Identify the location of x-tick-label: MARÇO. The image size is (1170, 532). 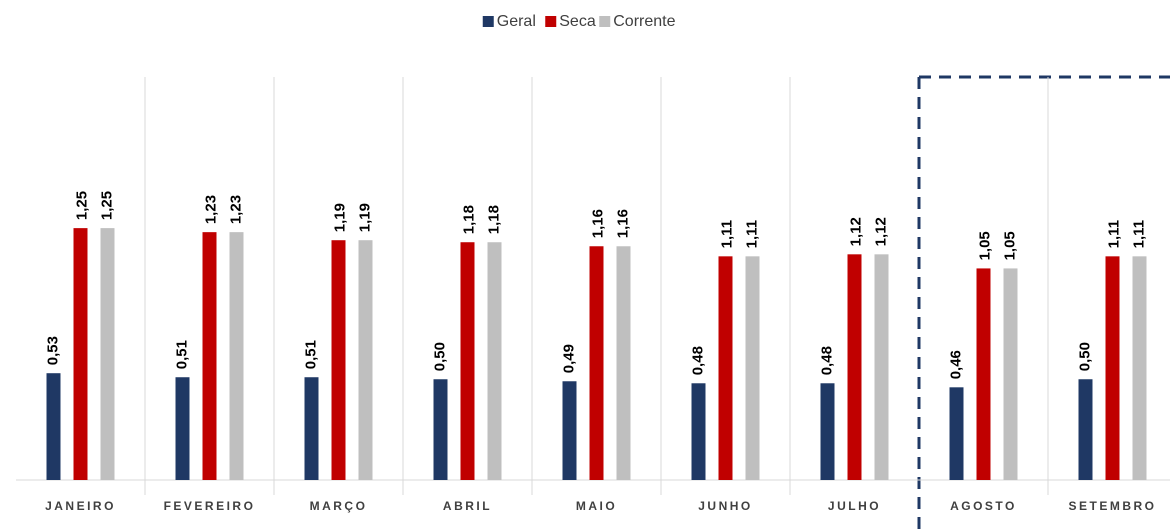
(339, 506).